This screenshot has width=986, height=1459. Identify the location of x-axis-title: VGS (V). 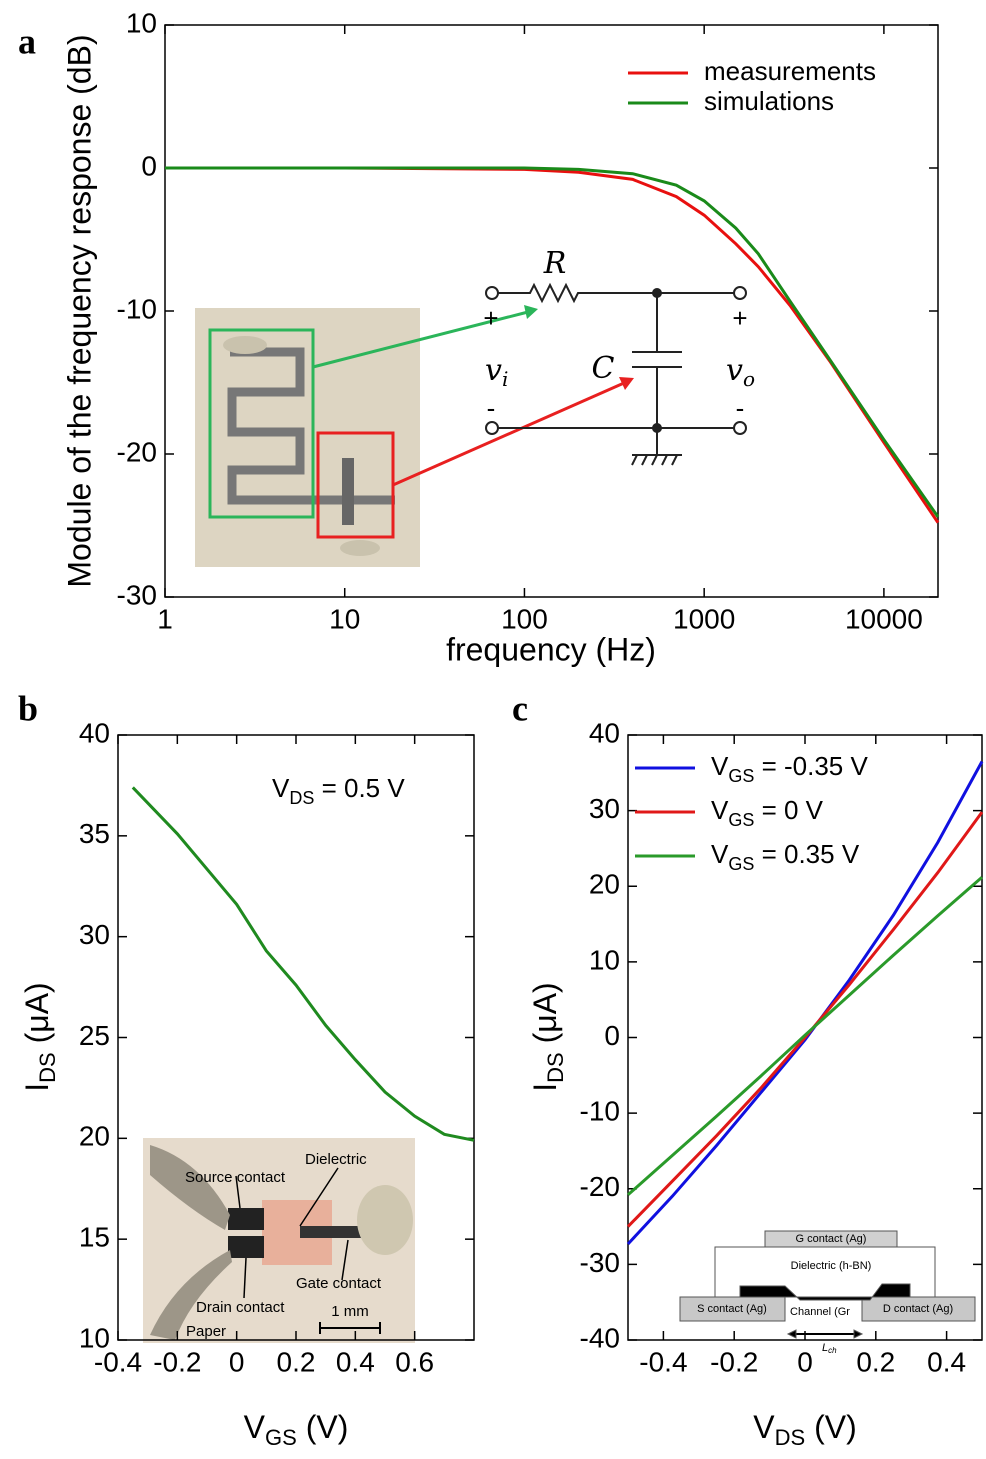
(296, 1429).